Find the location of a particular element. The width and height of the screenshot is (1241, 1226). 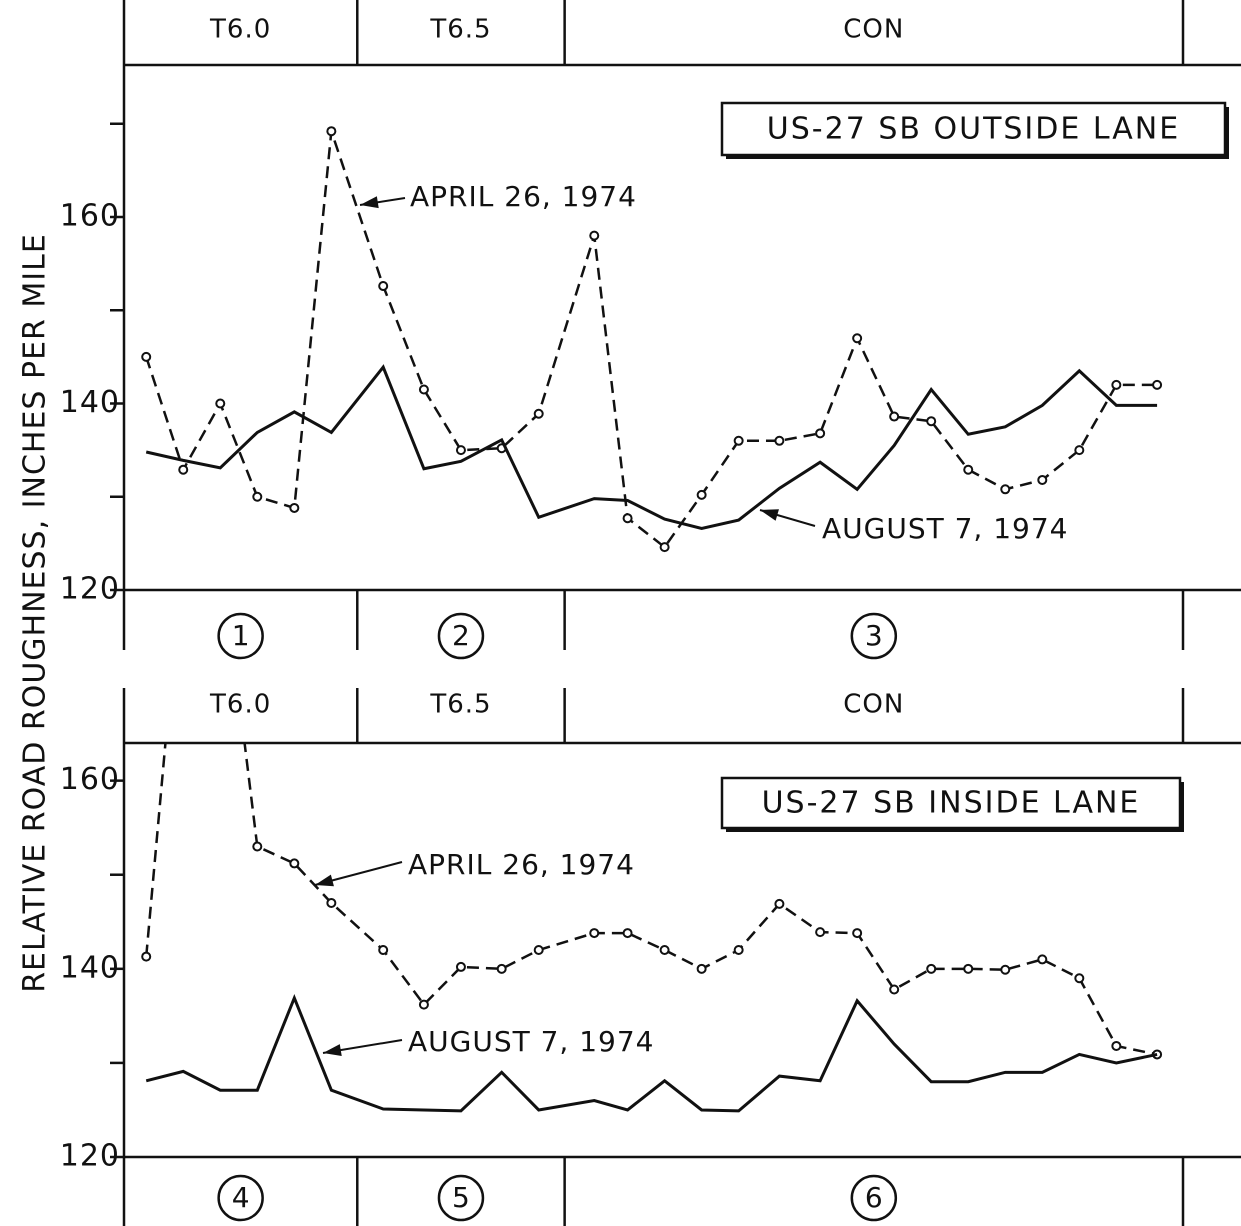

chart-title: US-27 SB INSIDE LANE is located at coordinates (951, 803).